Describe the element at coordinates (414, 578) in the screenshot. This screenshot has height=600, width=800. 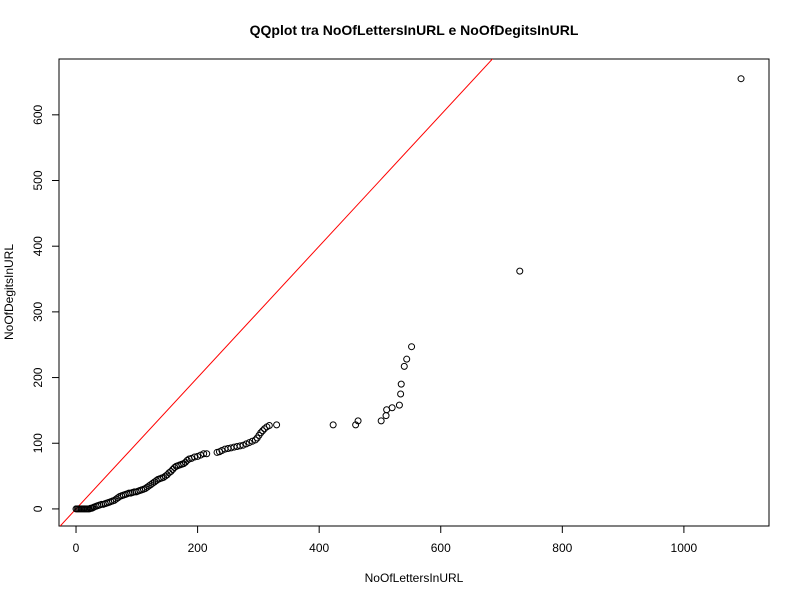
I see `x-axis-label: NoOfLettersInURL` at that location.